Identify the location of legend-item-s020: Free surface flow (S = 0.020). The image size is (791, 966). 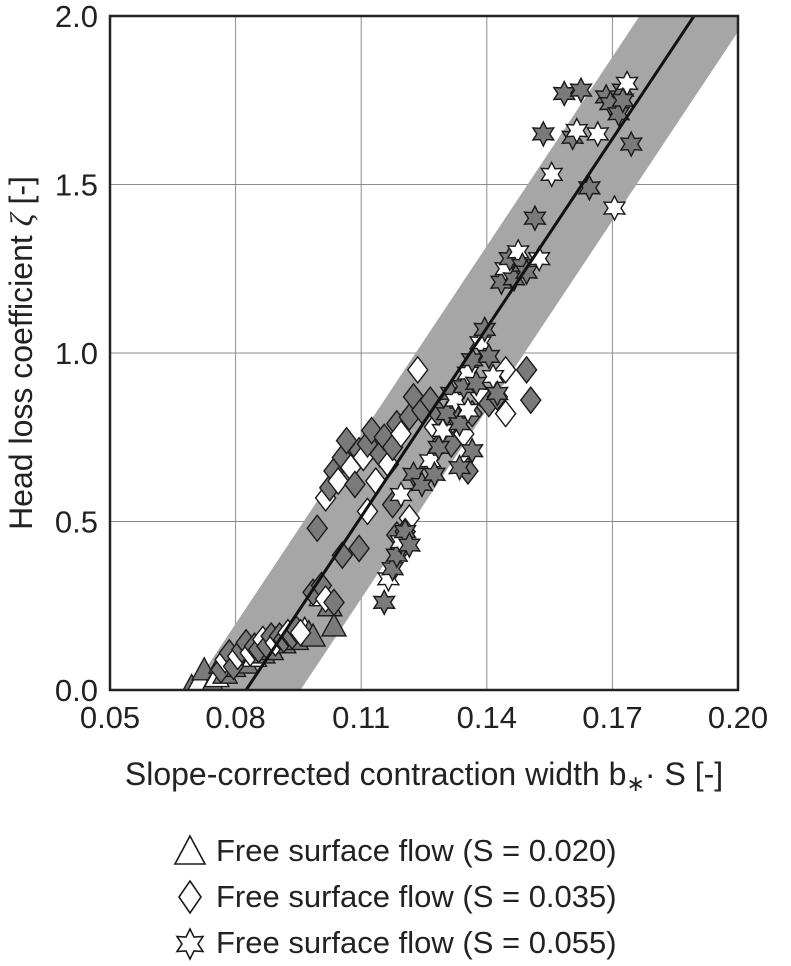
(450, 851).